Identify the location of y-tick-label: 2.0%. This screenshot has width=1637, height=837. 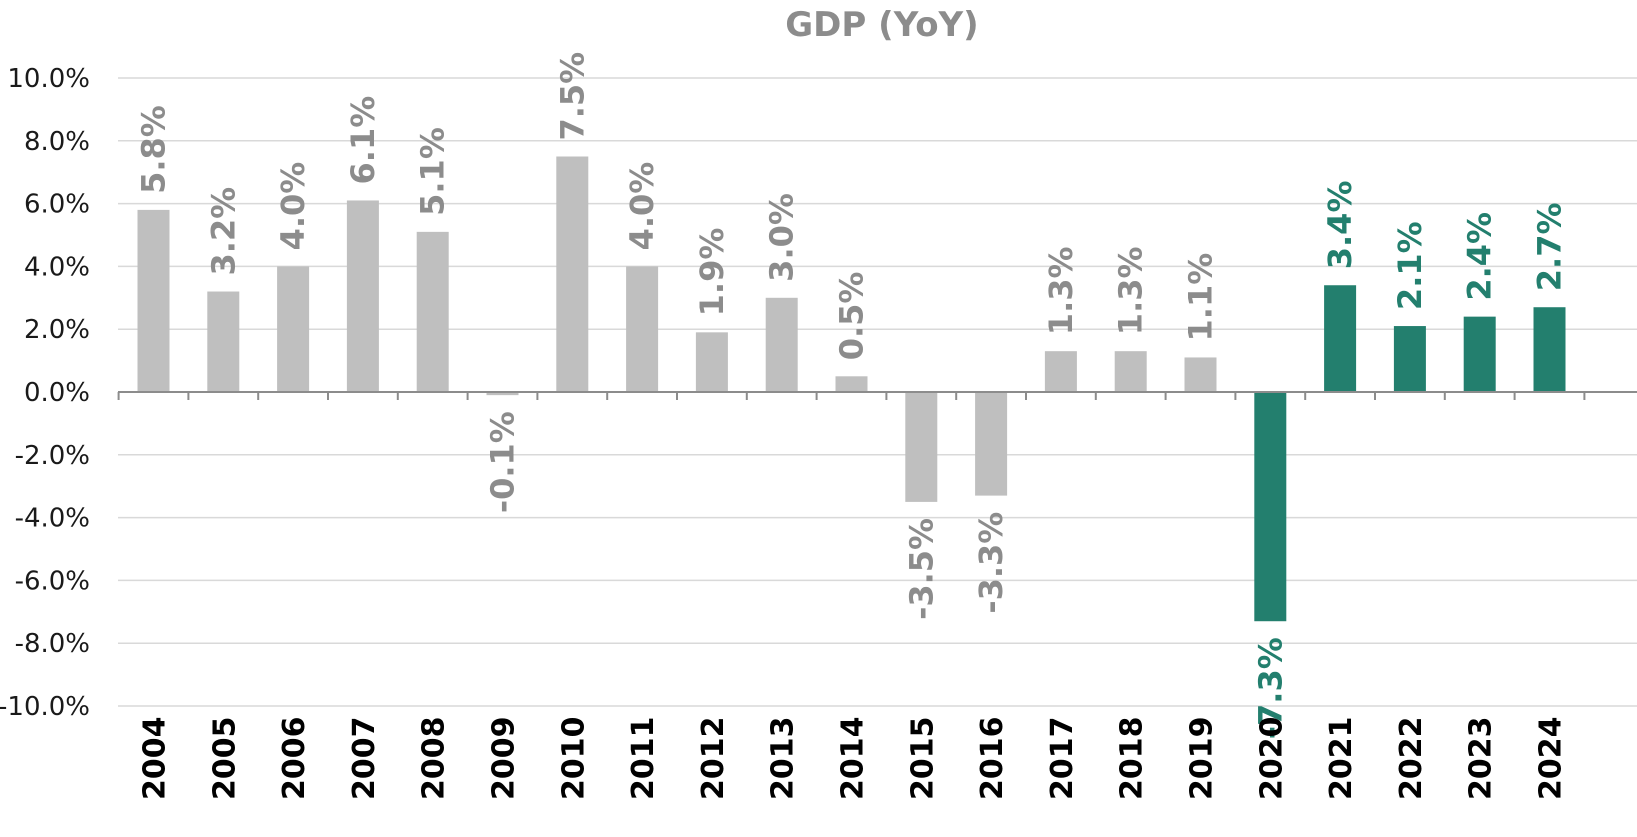
(57, 330).